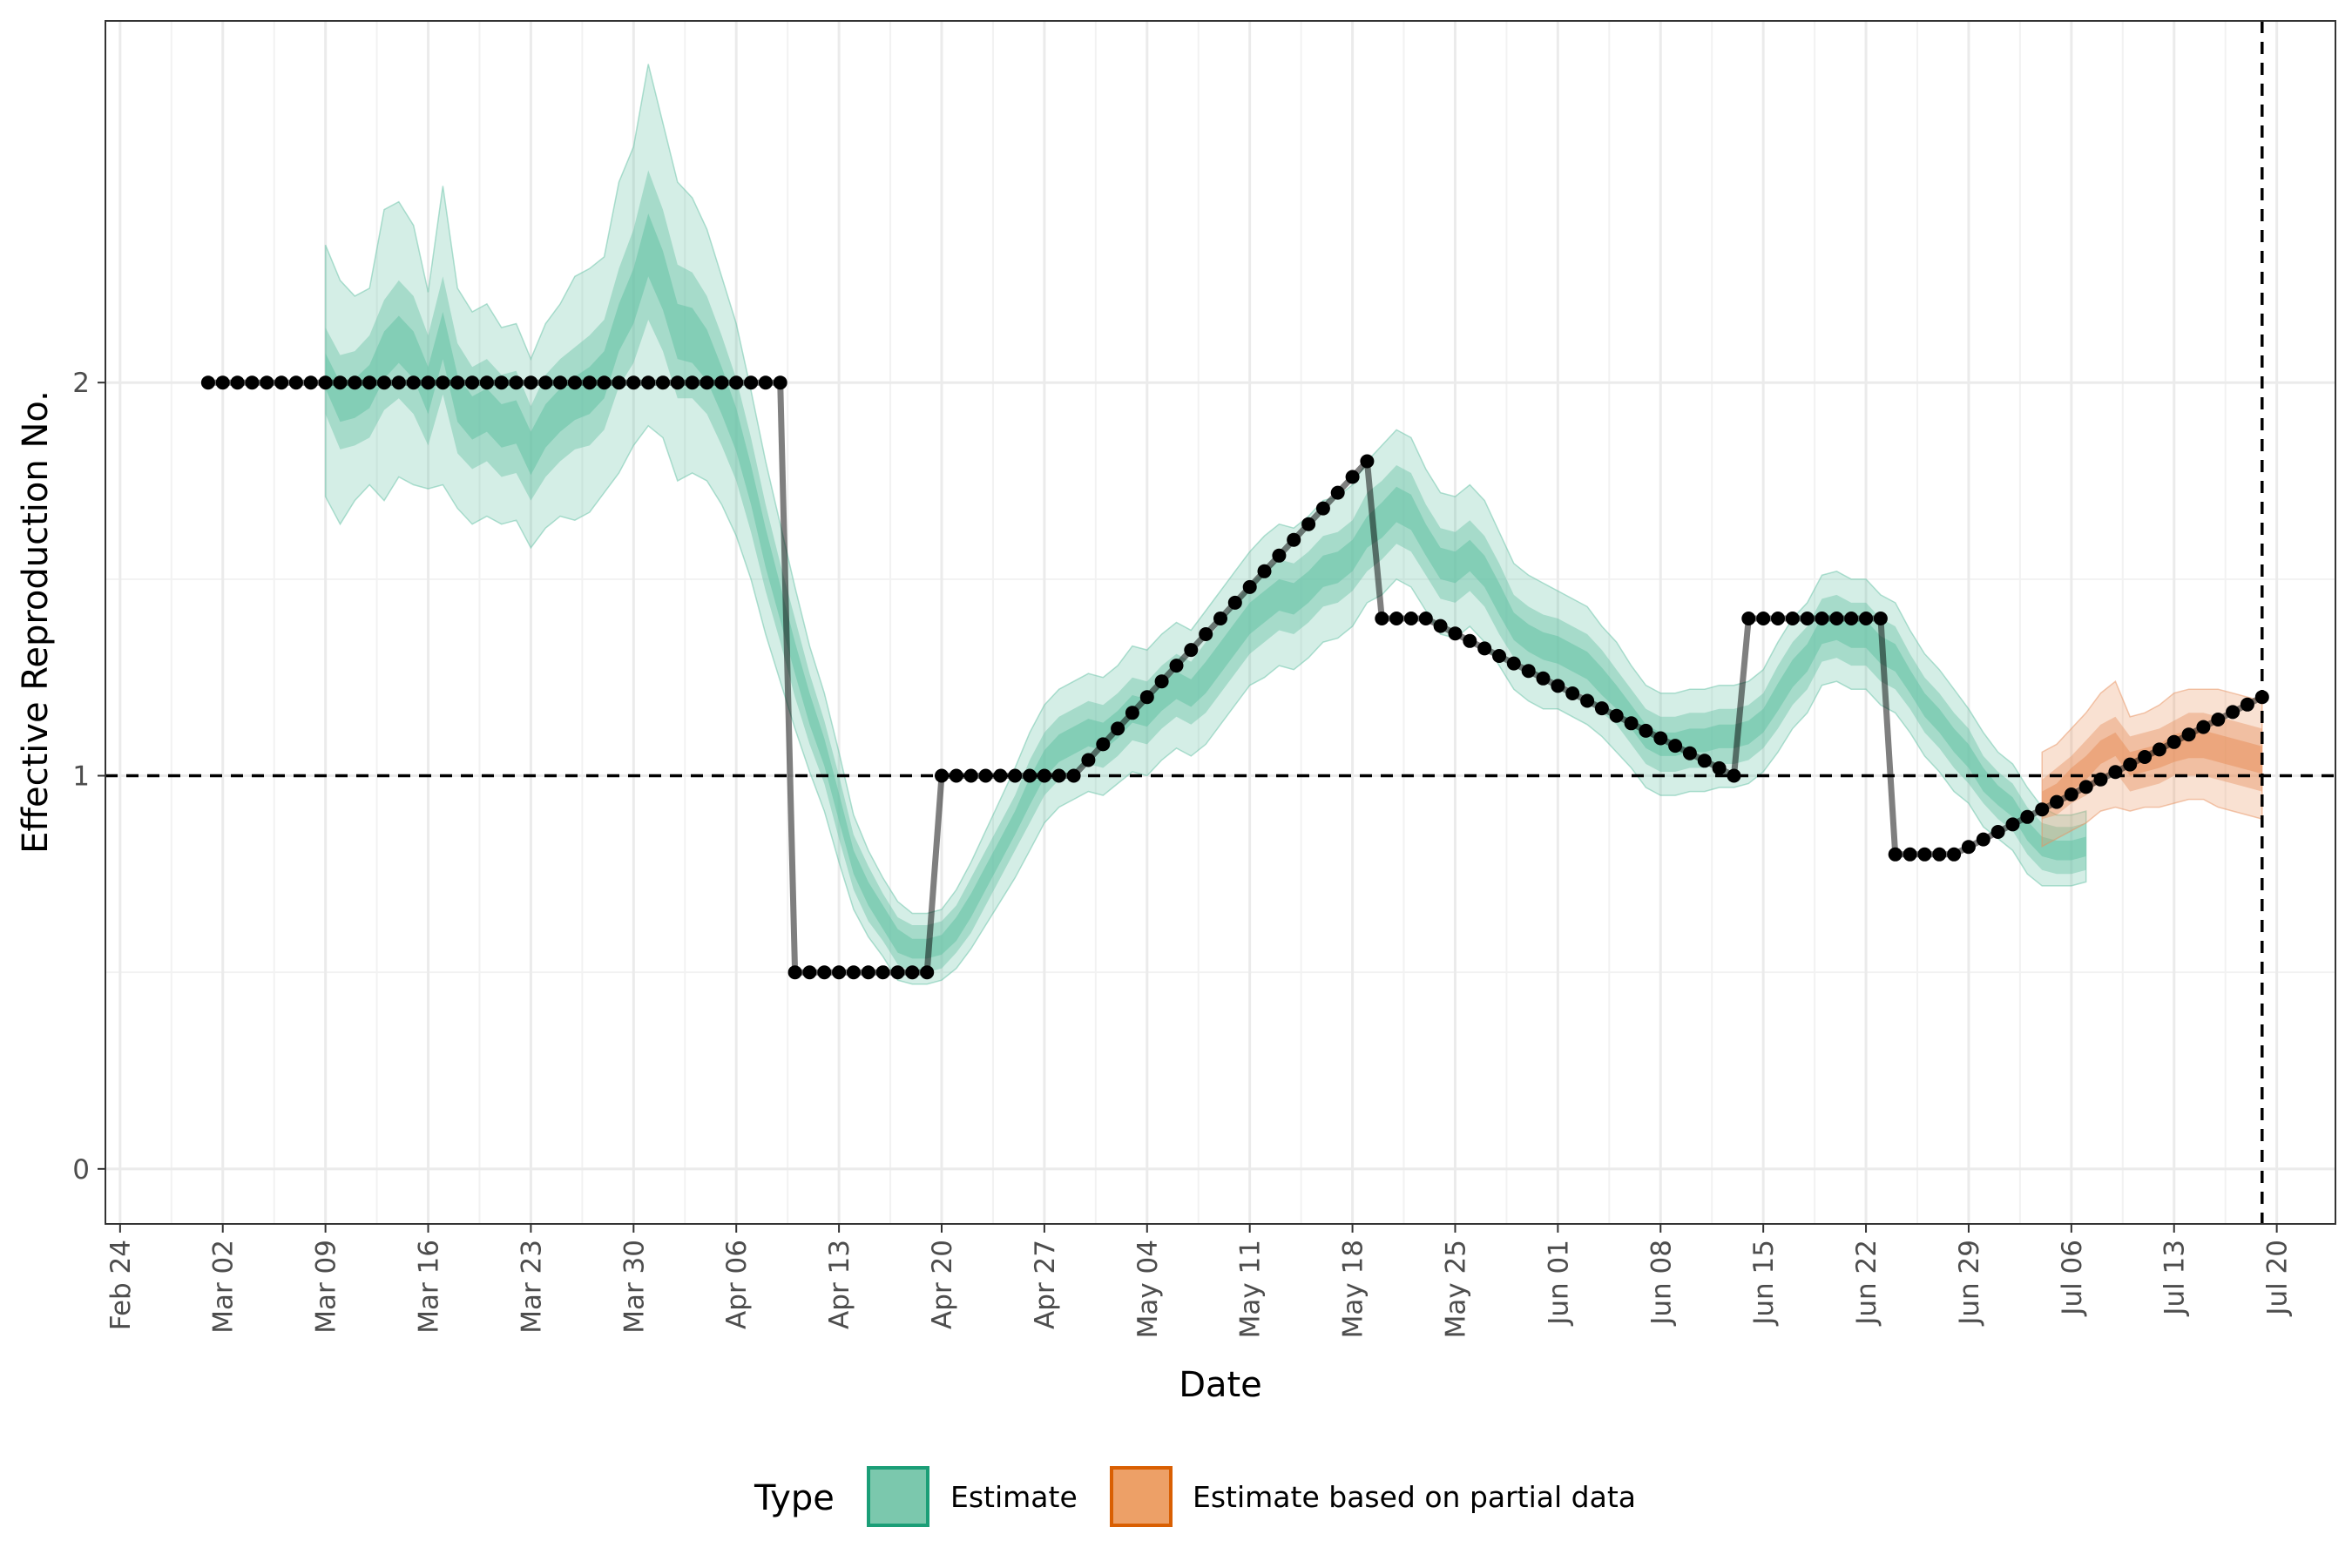  Describe the element at coordinates (1221, 1385) in the screenshot. I see `x-axis-title: Date` at that location.